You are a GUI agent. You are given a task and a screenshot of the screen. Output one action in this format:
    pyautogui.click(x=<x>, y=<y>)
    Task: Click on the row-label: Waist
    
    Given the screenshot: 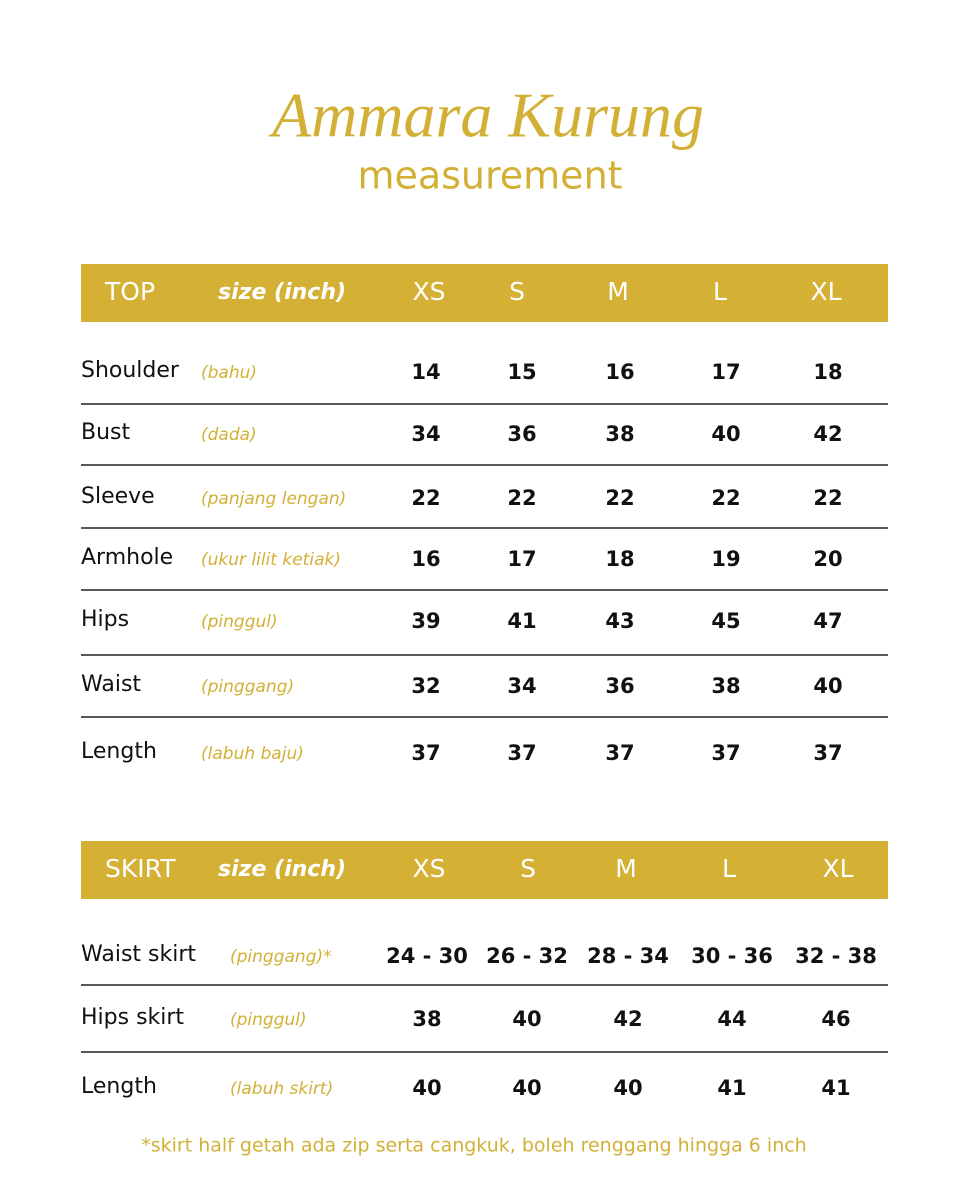 What is the action you would take?
    pyautogui.click(x=111, y=684)
    